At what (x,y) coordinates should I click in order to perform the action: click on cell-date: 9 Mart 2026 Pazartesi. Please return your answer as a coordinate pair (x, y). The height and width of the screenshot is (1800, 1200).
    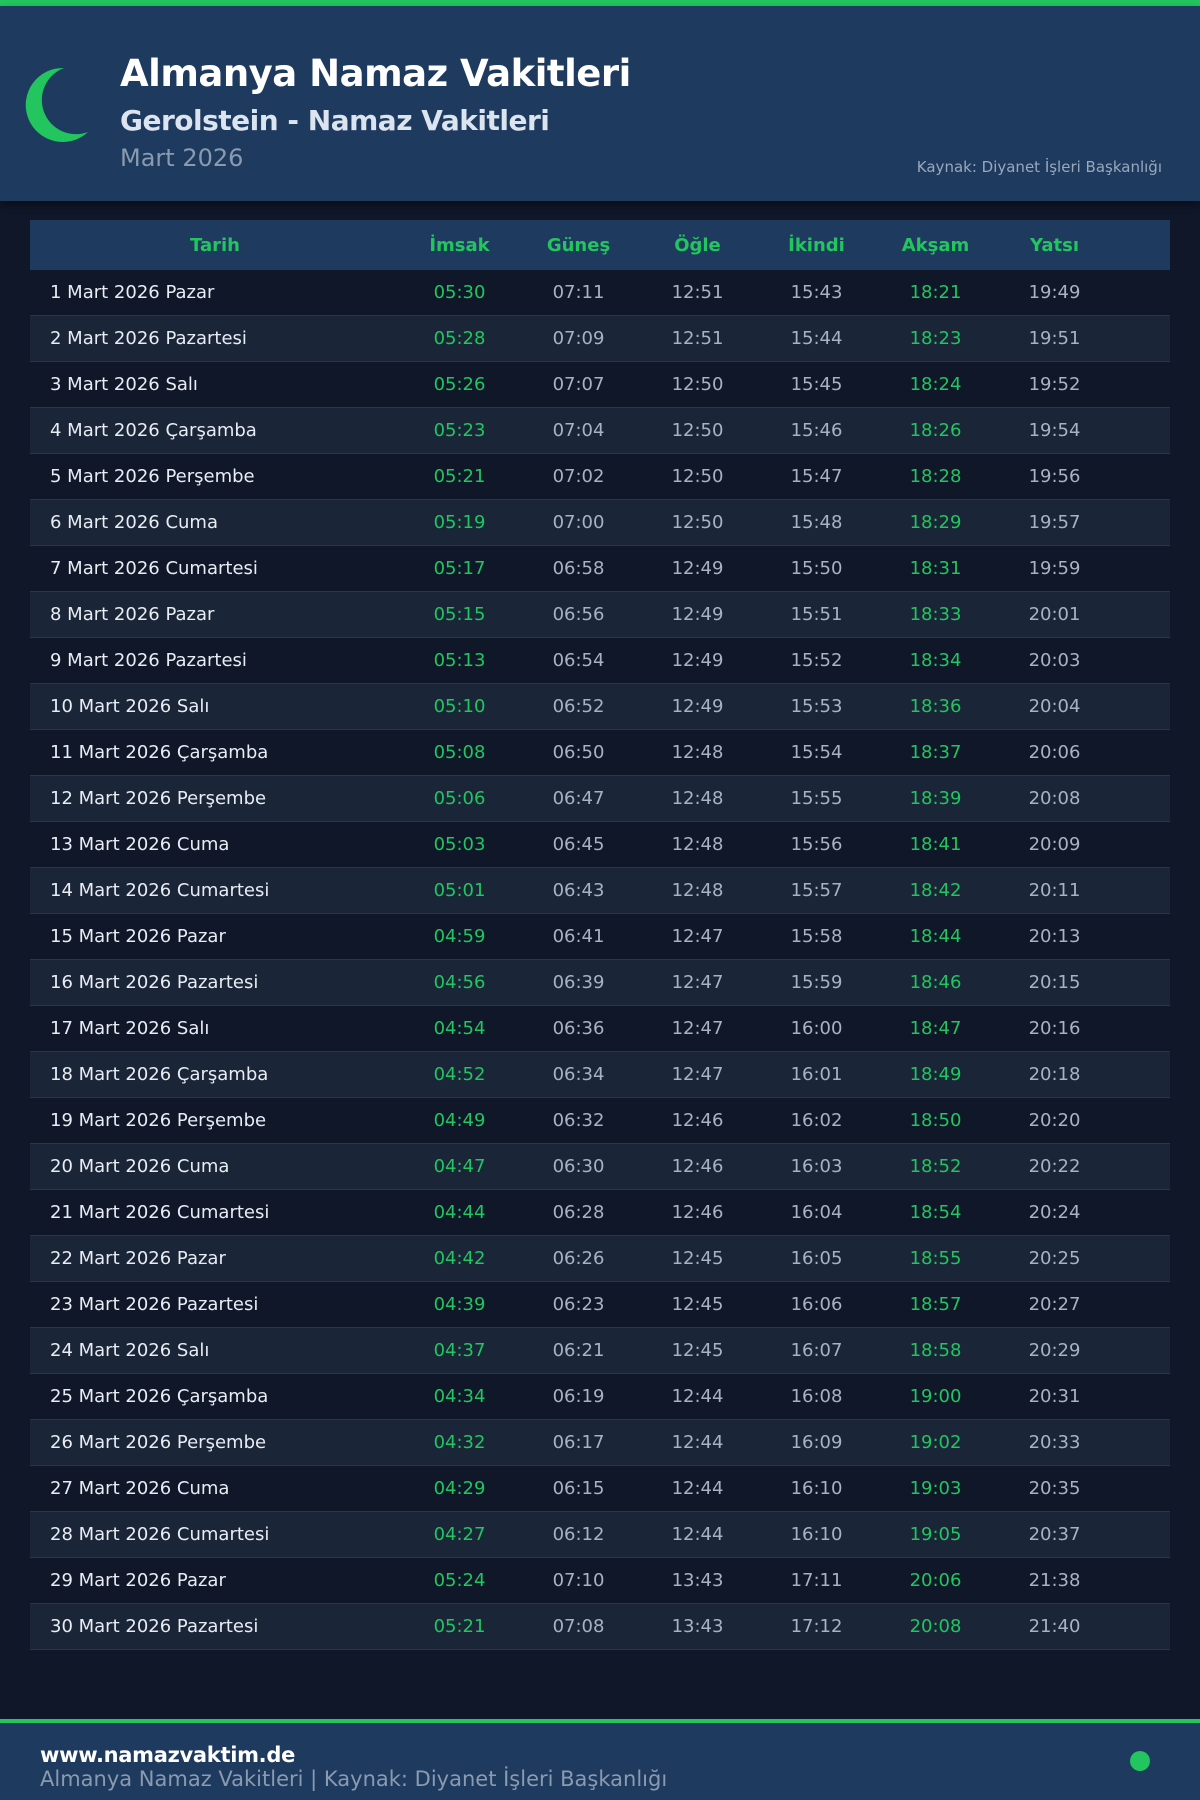
    Looking at the image, I should click on (148, 660).